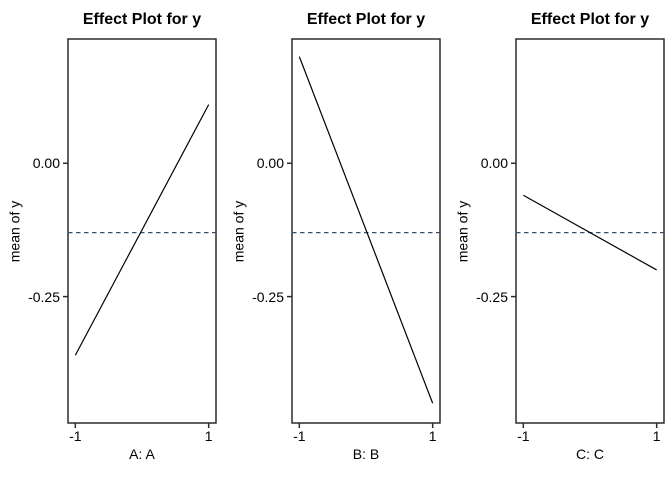 Image resolution: width=672 pixels, height=480 pixels. What do you see at coordinates (366, 454) in the screenshot?
I see `x-axis-label: B` at bounding box center [366, 454].